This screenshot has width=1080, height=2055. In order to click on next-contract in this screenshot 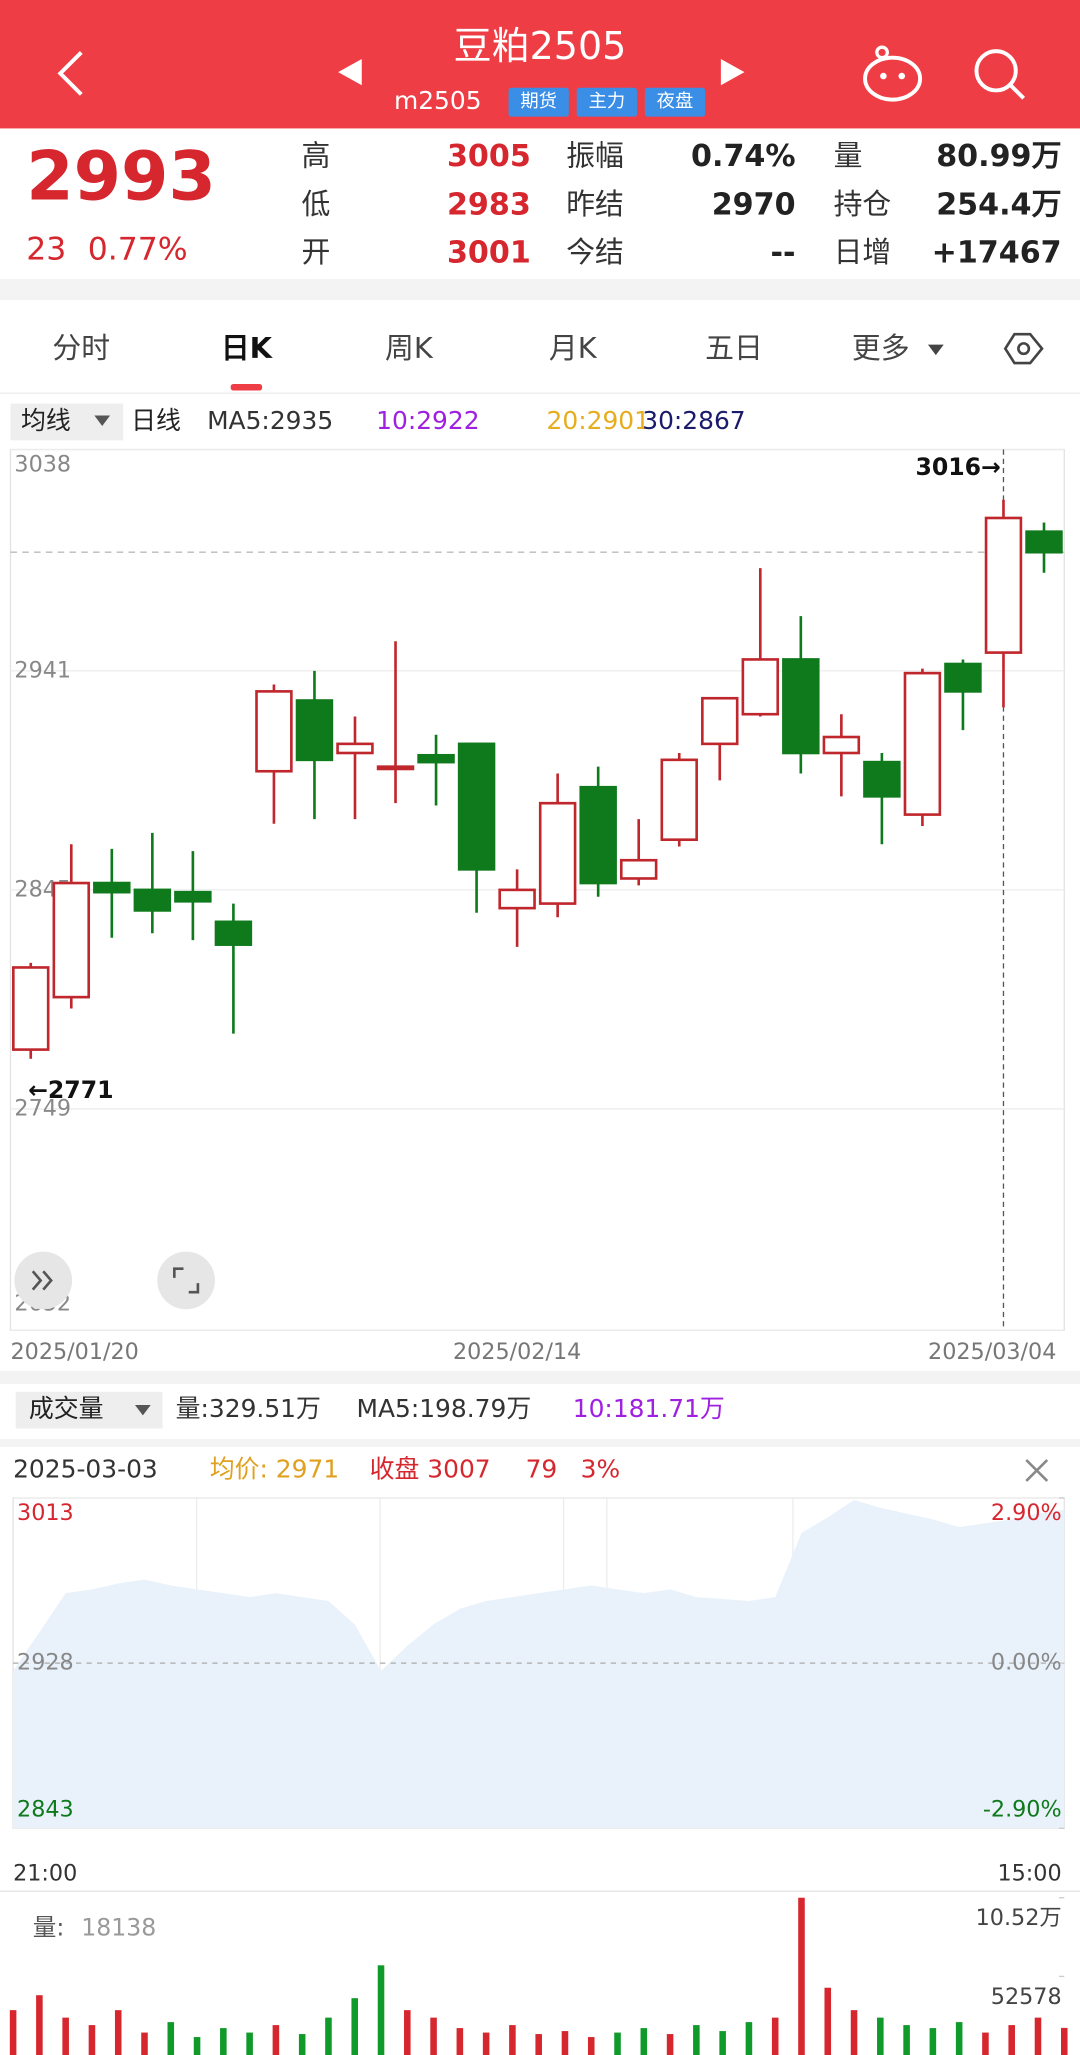, I will do `click(732, 72)`.